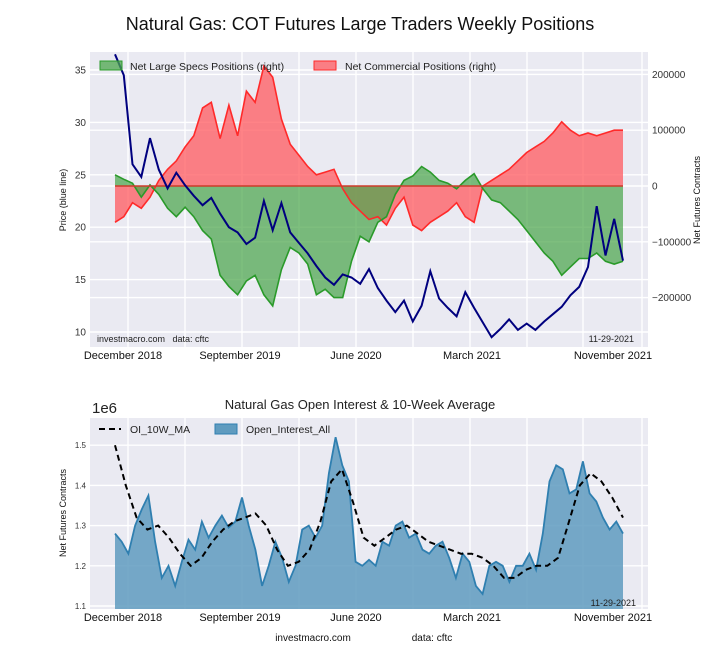  I want to click on oi-tick-label: 1.3, so click(81, 526).